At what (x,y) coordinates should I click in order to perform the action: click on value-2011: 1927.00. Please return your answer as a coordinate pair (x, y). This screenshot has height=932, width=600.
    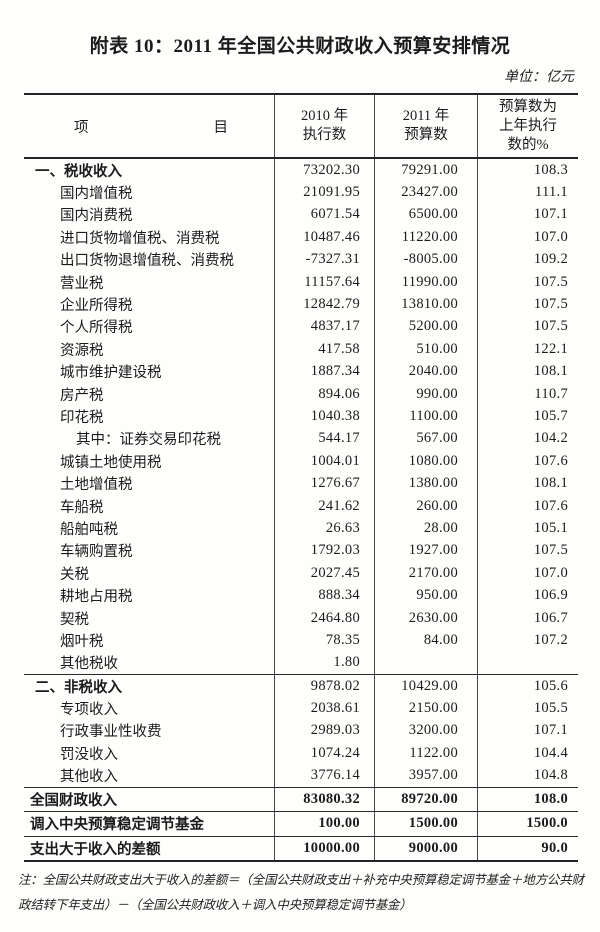
    Looking at the image, I should click on (425, 551).